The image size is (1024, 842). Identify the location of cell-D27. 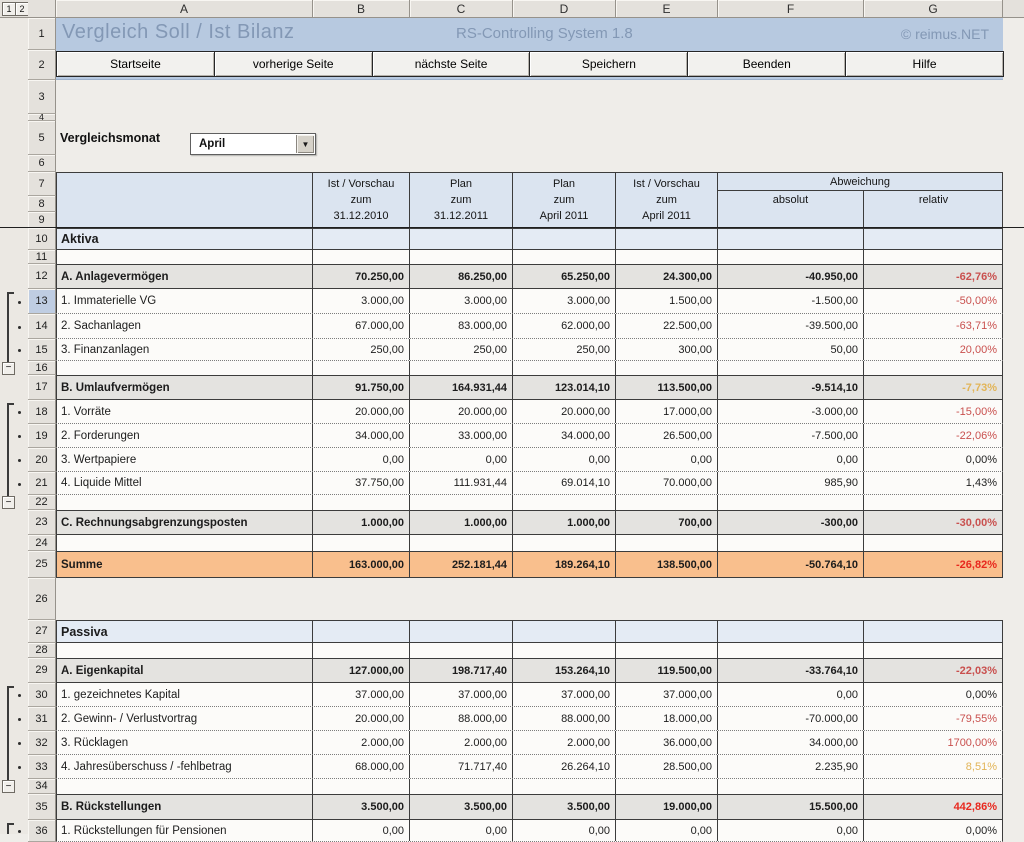
(564, 631).